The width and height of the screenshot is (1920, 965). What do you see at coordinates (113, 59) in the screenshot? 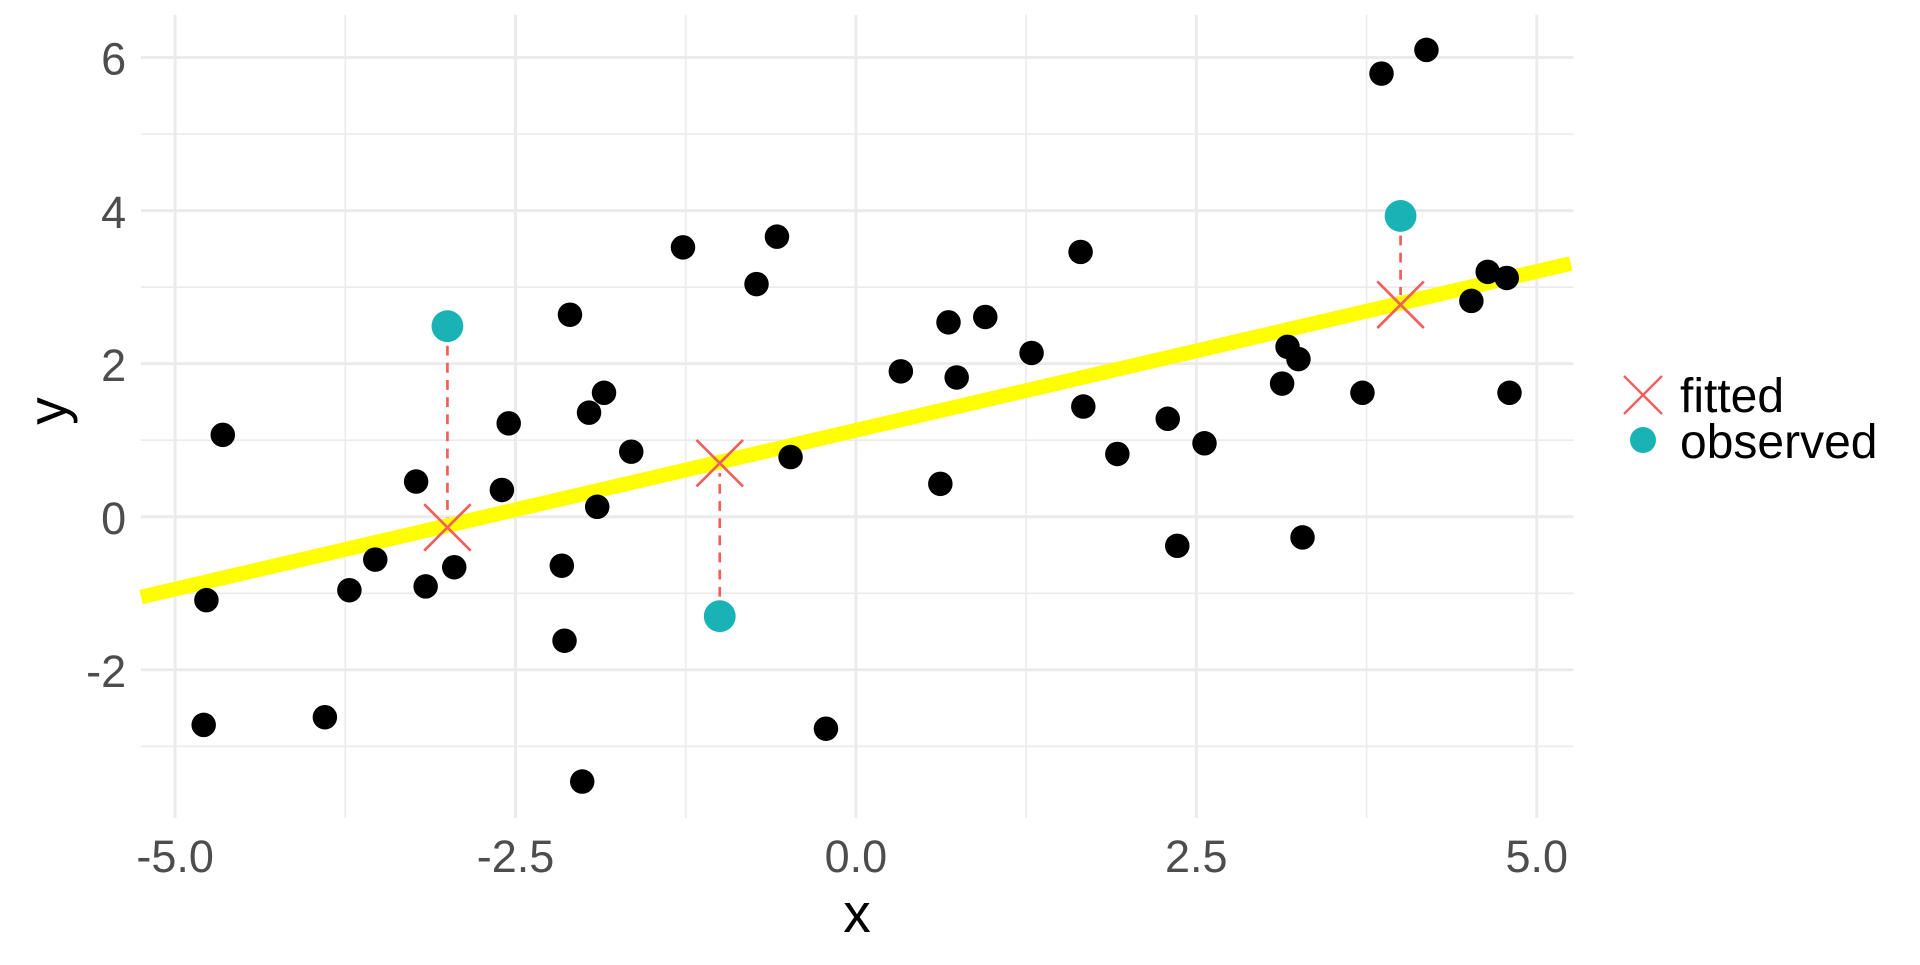
I see `y-tick-label: 6` at bounding box center [113, 59].